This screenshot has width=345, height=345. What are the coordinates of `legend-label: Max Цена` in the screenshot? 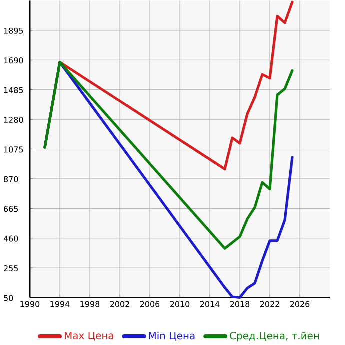 It's located at (89, 336).